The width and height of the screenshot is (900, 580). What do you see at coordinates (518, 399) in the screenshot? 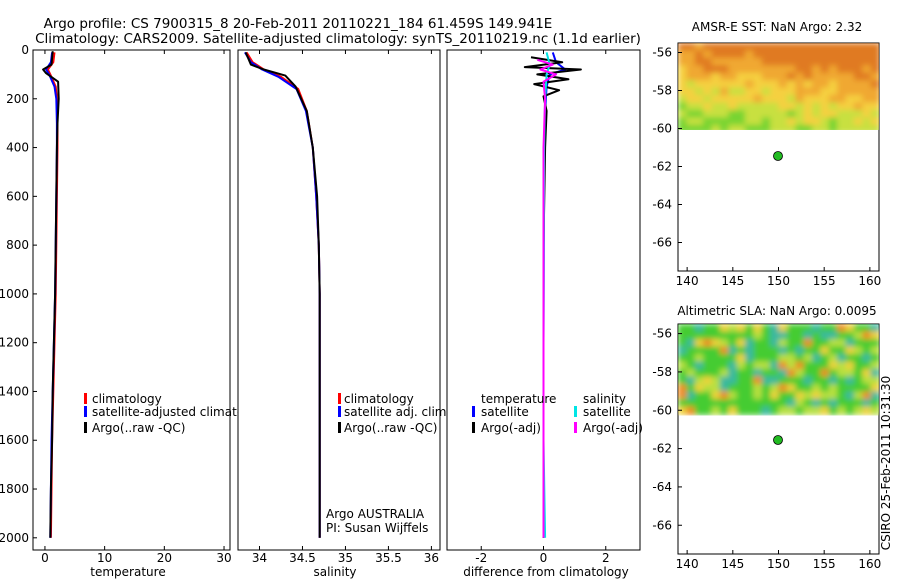
I see `legend-title-temperature: temperature` at bounding box center [518, 399].